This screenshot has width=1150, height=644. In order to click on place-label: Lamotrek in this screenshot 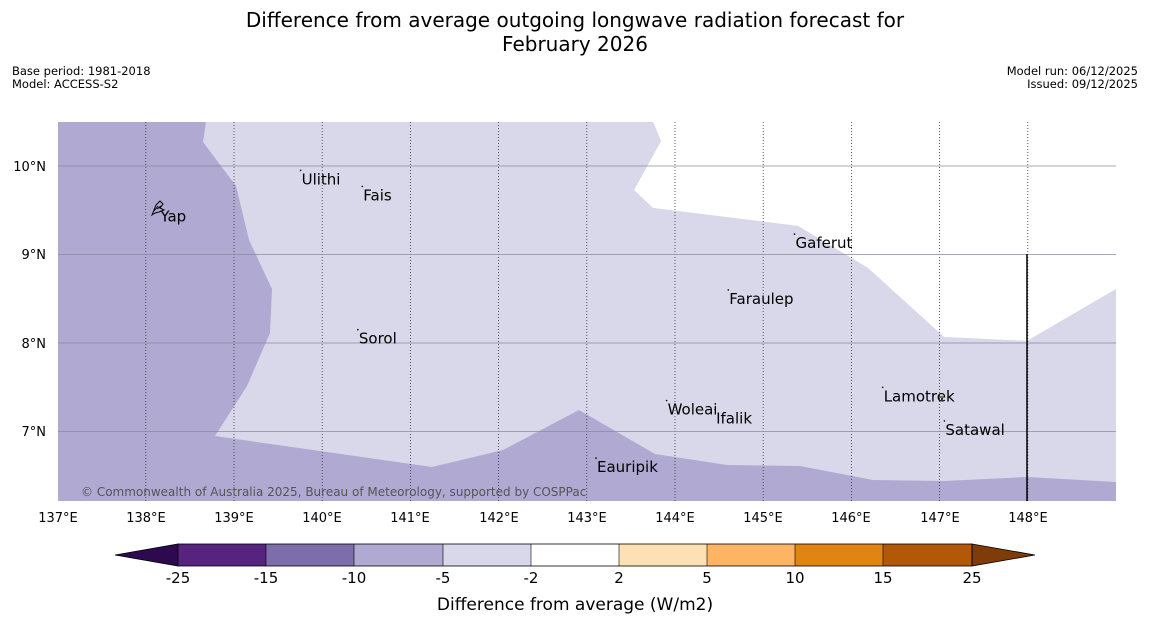, I will do `click(919, 396)`.